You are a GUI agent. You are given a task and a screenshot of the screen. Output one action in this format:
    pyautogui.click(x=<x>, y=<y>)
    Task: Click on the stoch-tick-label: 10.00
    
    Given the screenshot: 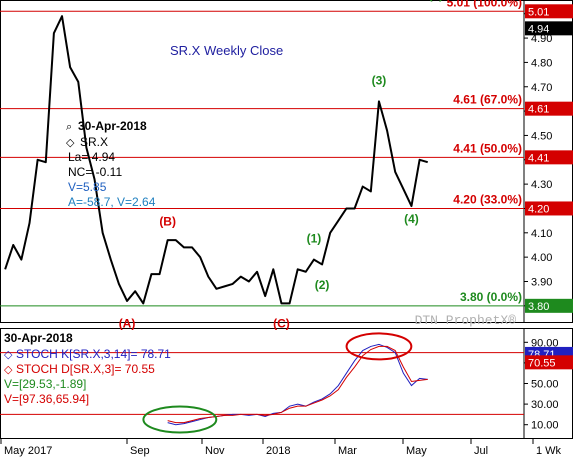 What is the action you would take?
    pyautogui.click(x=545, y=426)
    